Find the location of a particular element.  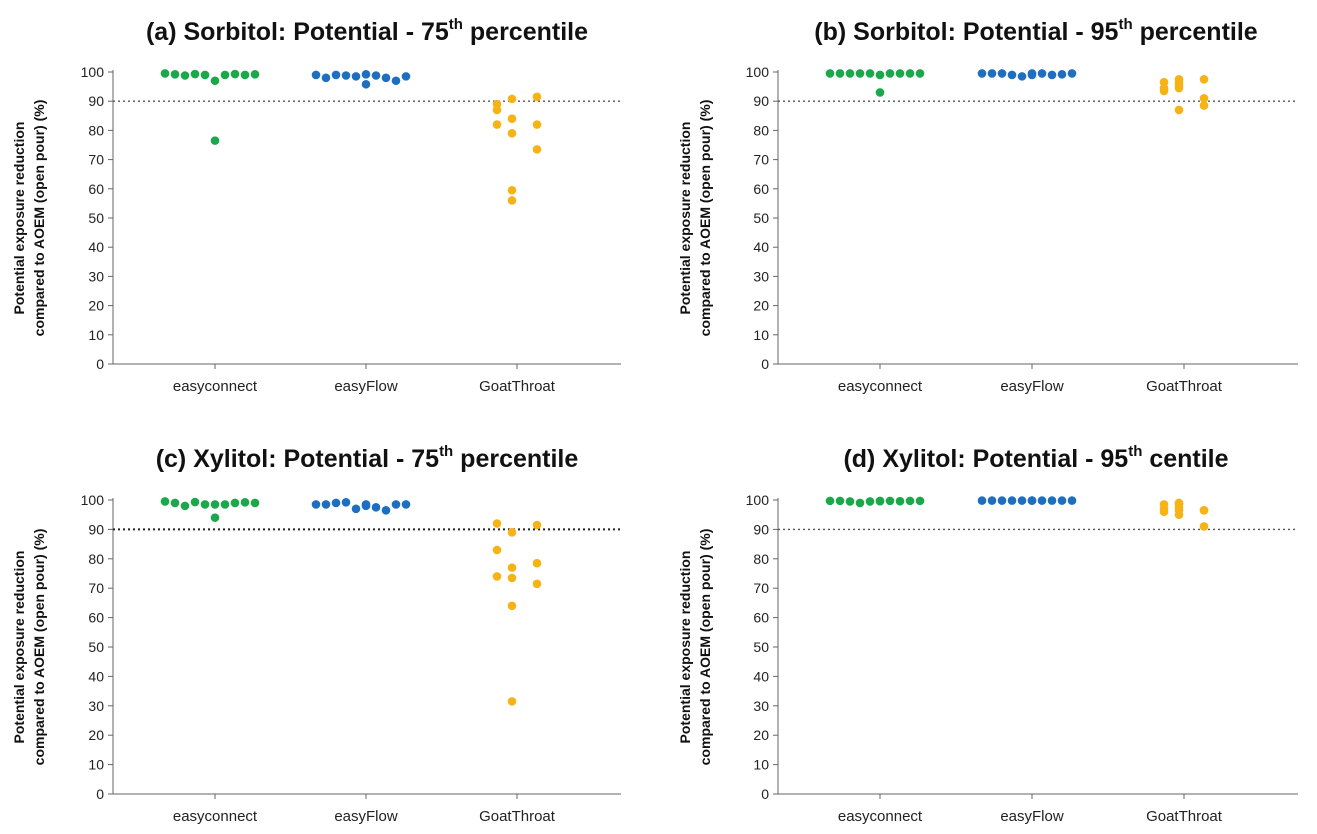

y-tick-label: 20 is located at coordinates (96, 306).